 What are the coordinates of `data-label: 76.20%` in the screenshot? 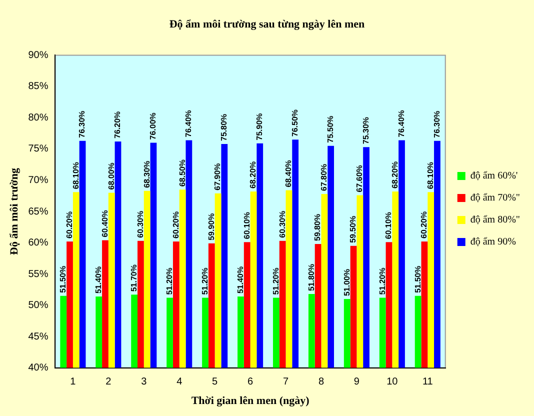 It's located at (117, 124).